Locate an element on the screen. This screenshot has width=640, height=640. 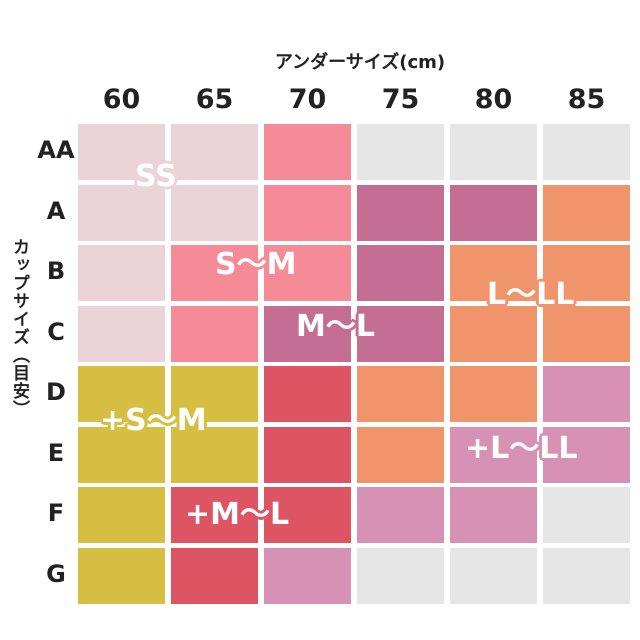
column-label-65: 65 is located at coordinates (214, 99).